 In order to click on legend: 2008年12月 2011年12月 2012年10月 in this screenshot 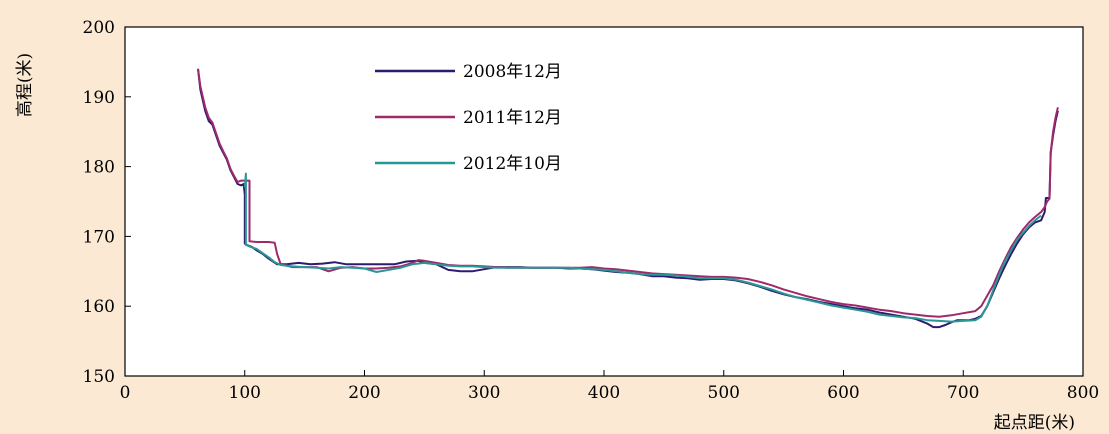, I will do `click(468, 118)`.